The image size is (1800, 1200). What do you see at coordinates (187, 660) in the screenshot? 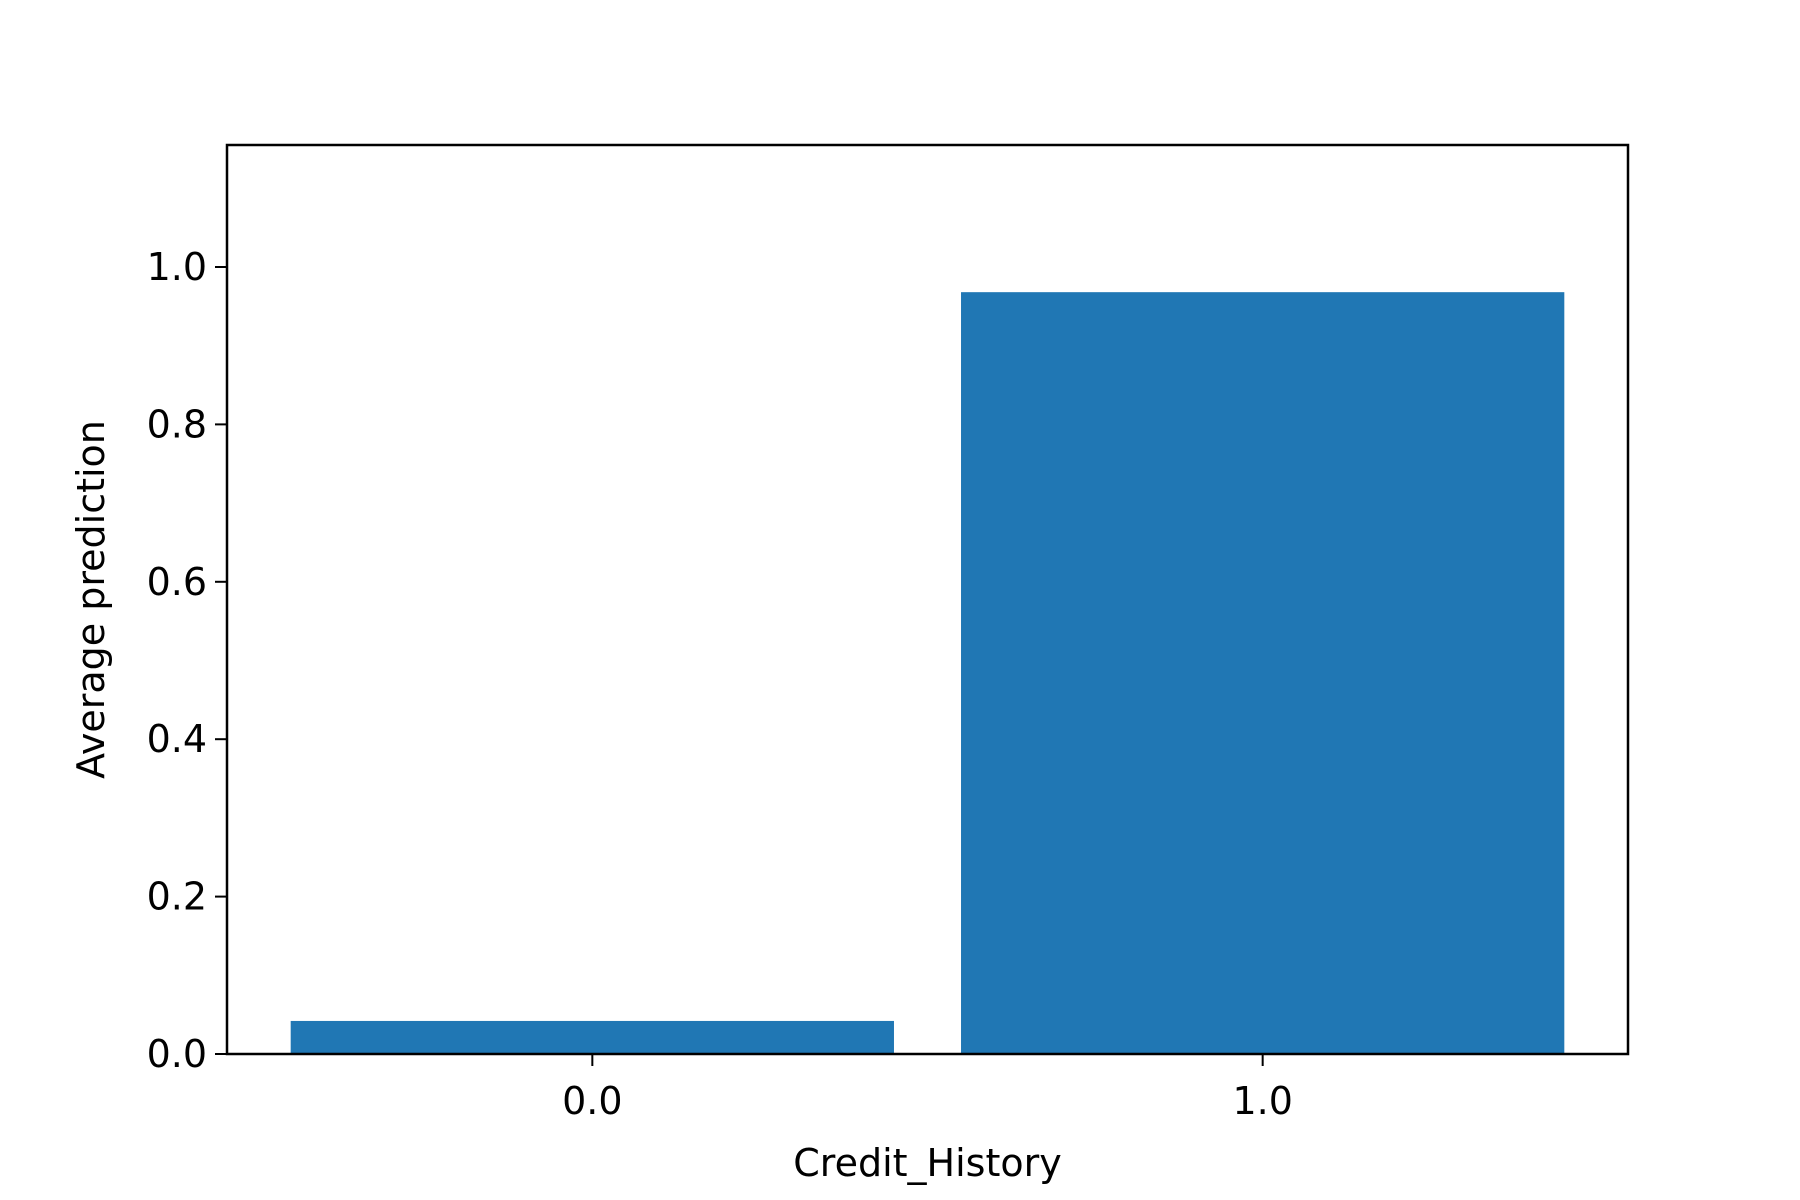
I see `y-ticks: 0.0 0.2 0.4 0.6 0.8 1.0` at bounding box center [187, 660].